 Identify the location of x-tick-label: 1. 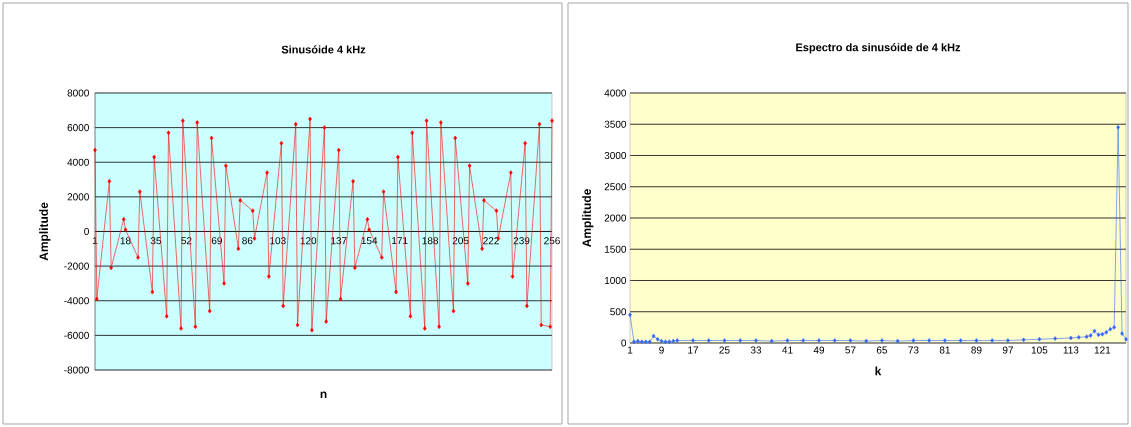
(95, 241).